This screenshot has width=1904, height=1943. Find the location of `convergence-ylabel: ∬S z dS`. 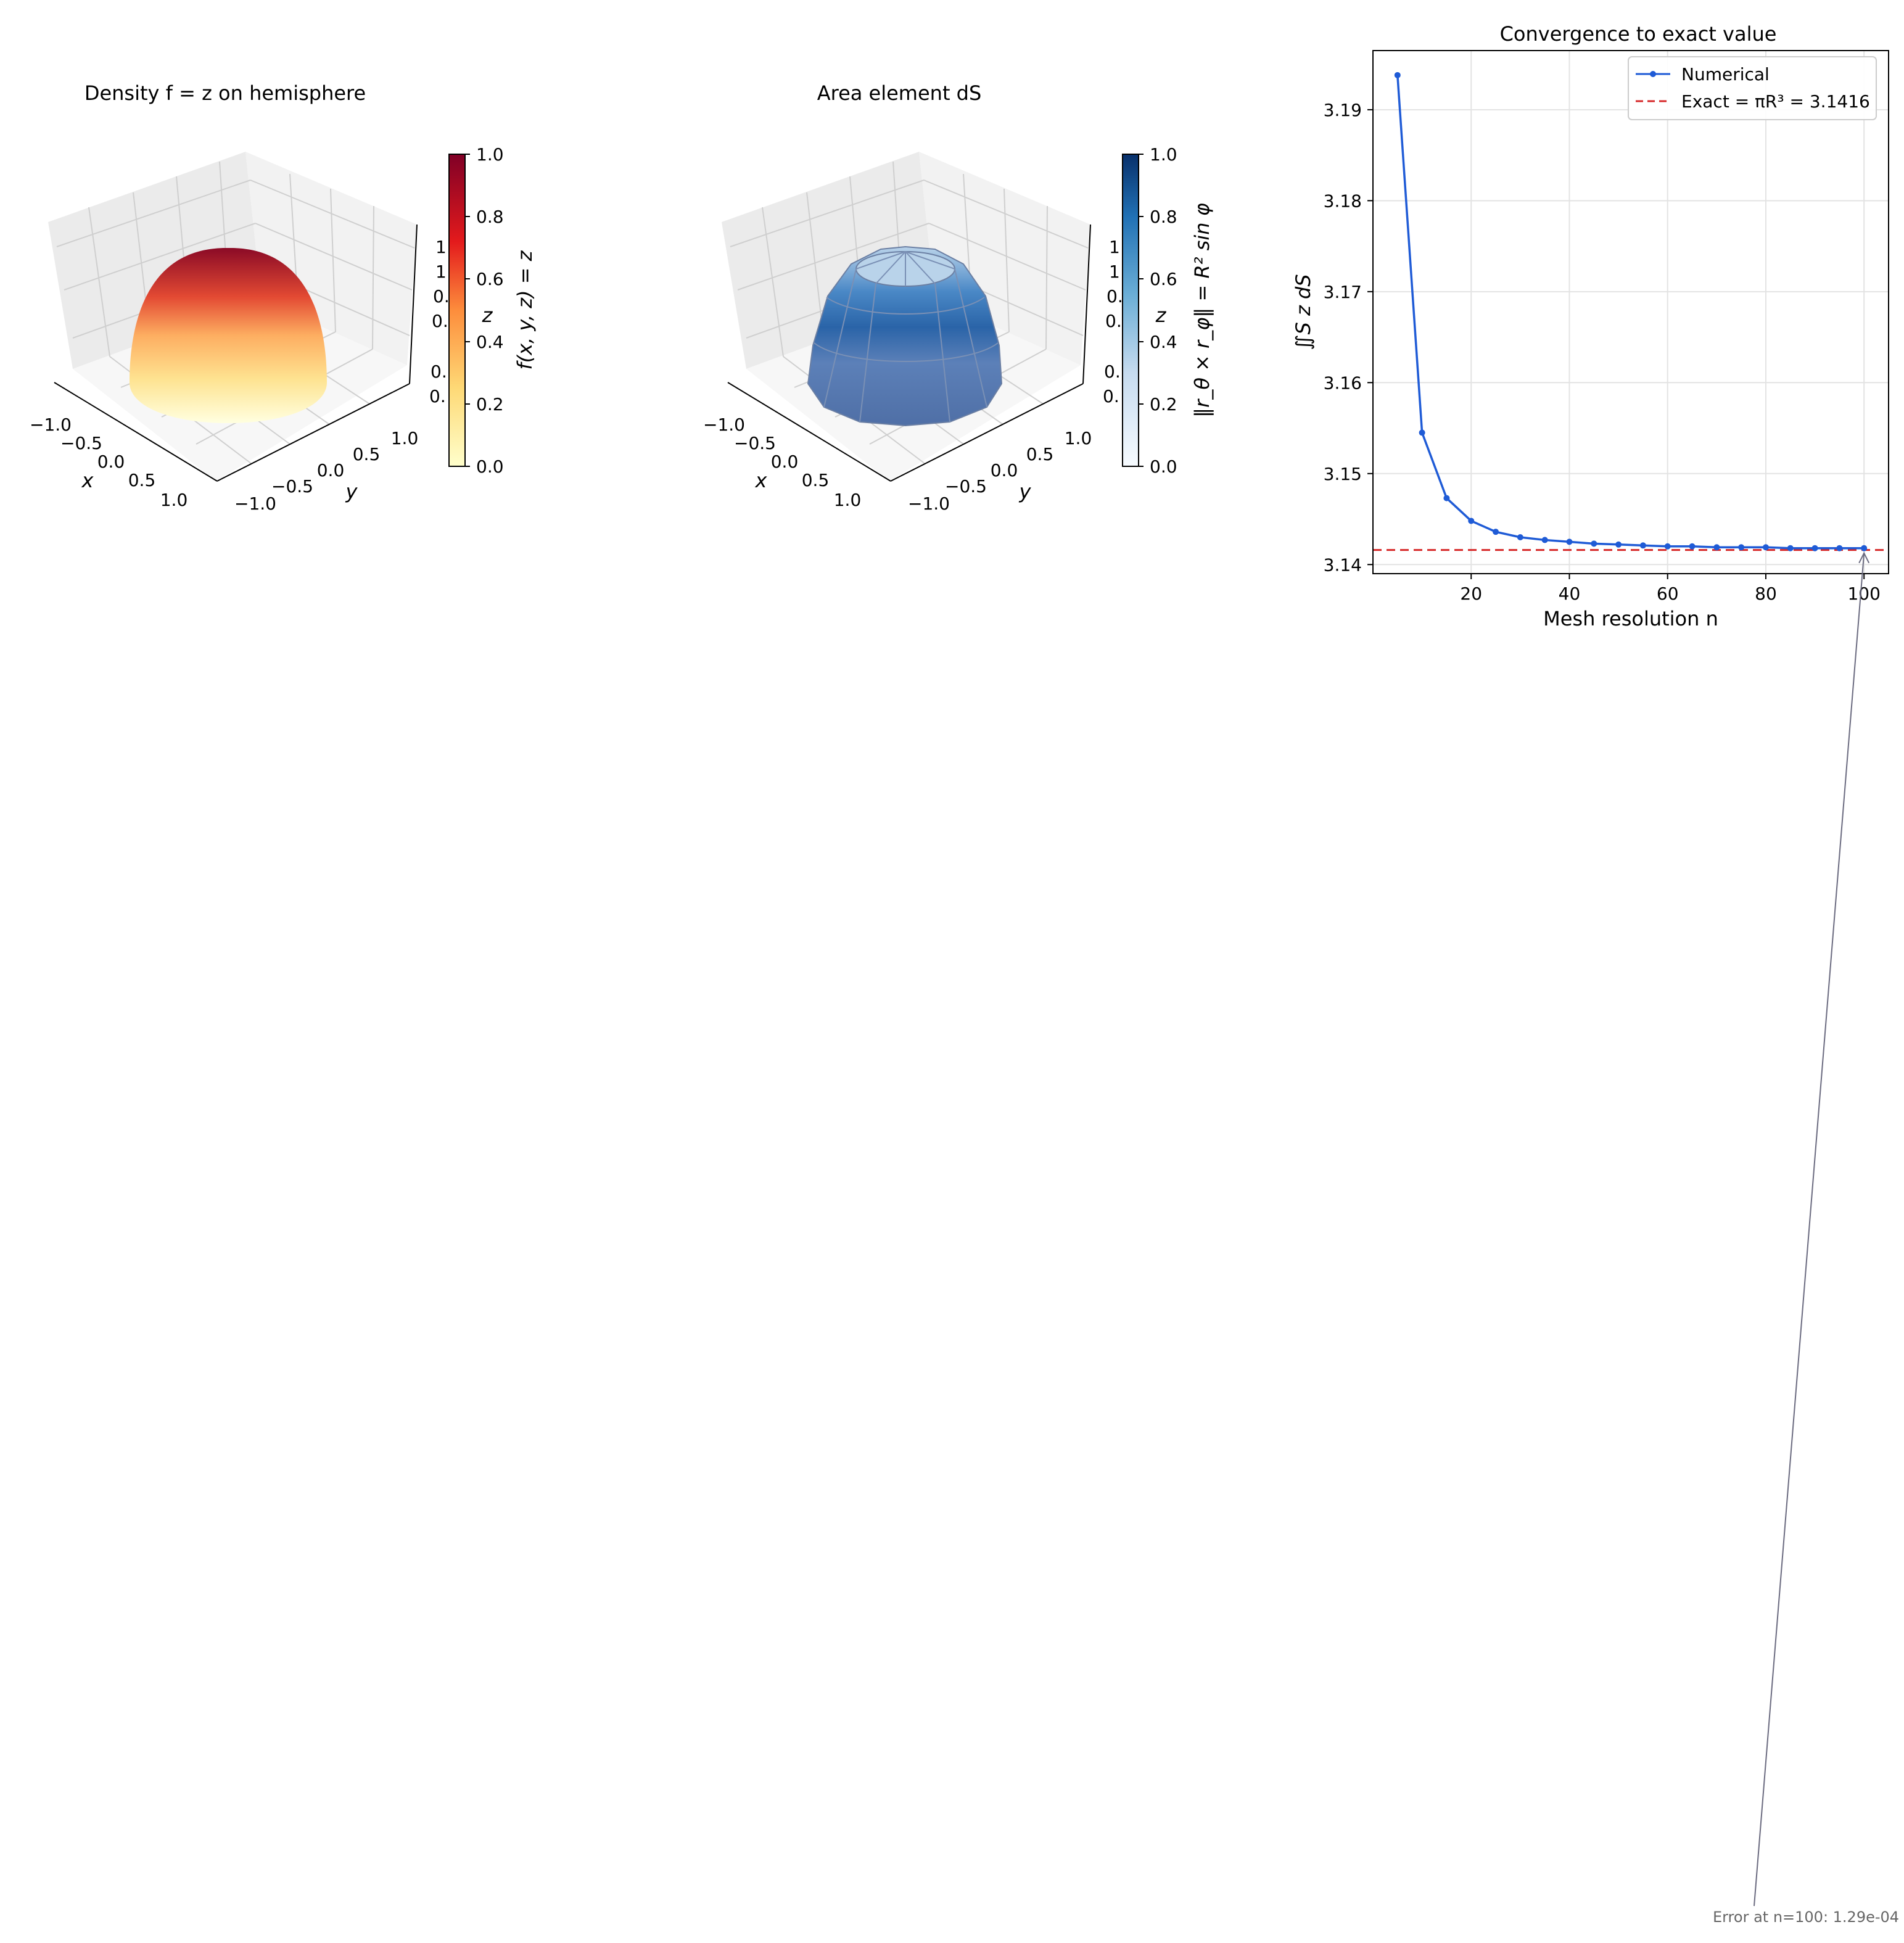

convergence-ylabel: ∬S z dS is located at coordinates (1303, 312).